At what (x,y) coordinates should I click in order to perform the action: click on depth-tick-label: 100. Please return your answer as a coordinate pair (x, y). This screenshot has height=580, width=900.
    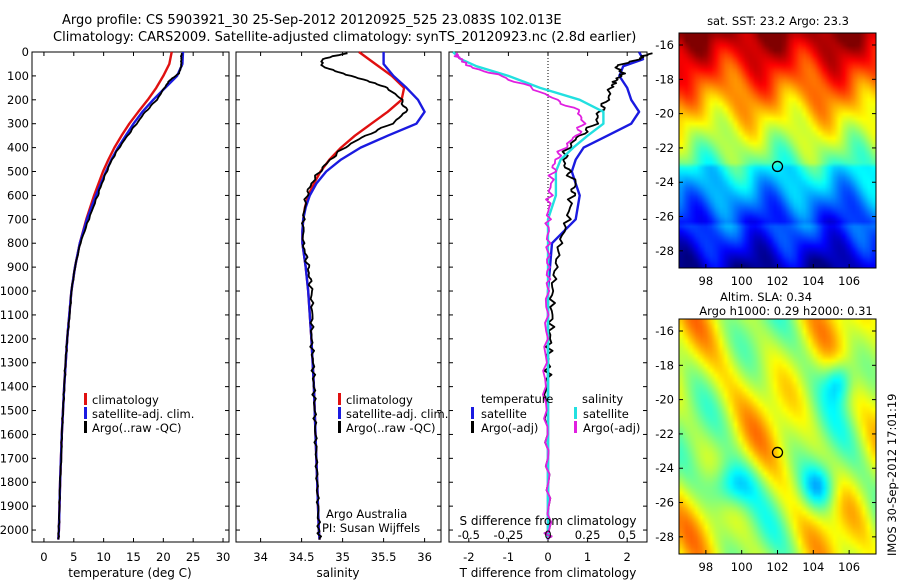
    Looking at the image, I should click on (18, 76).